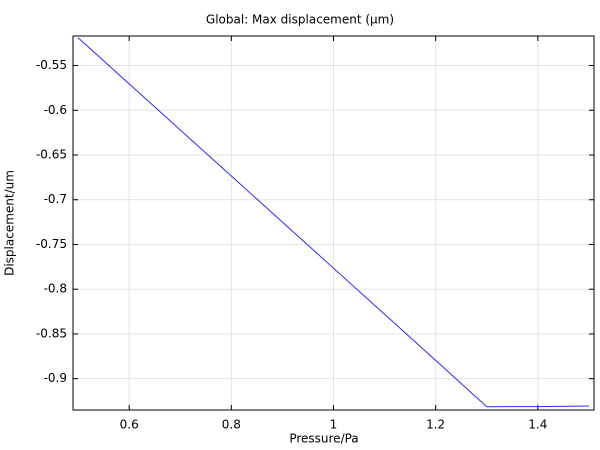 Image resolution: width=600 pixels, height=450 pixels. Describe the element at coordinates (10, 223) in the screenshot. I see `y-axis-label: Displacement/um` at that location.